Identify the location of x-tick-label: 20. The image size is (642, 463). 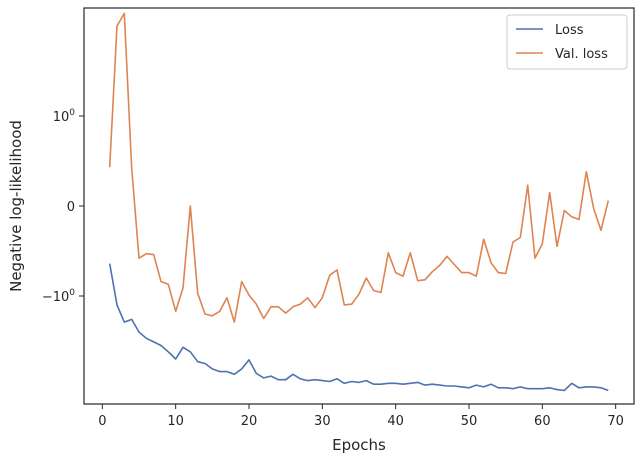
(249, 421).